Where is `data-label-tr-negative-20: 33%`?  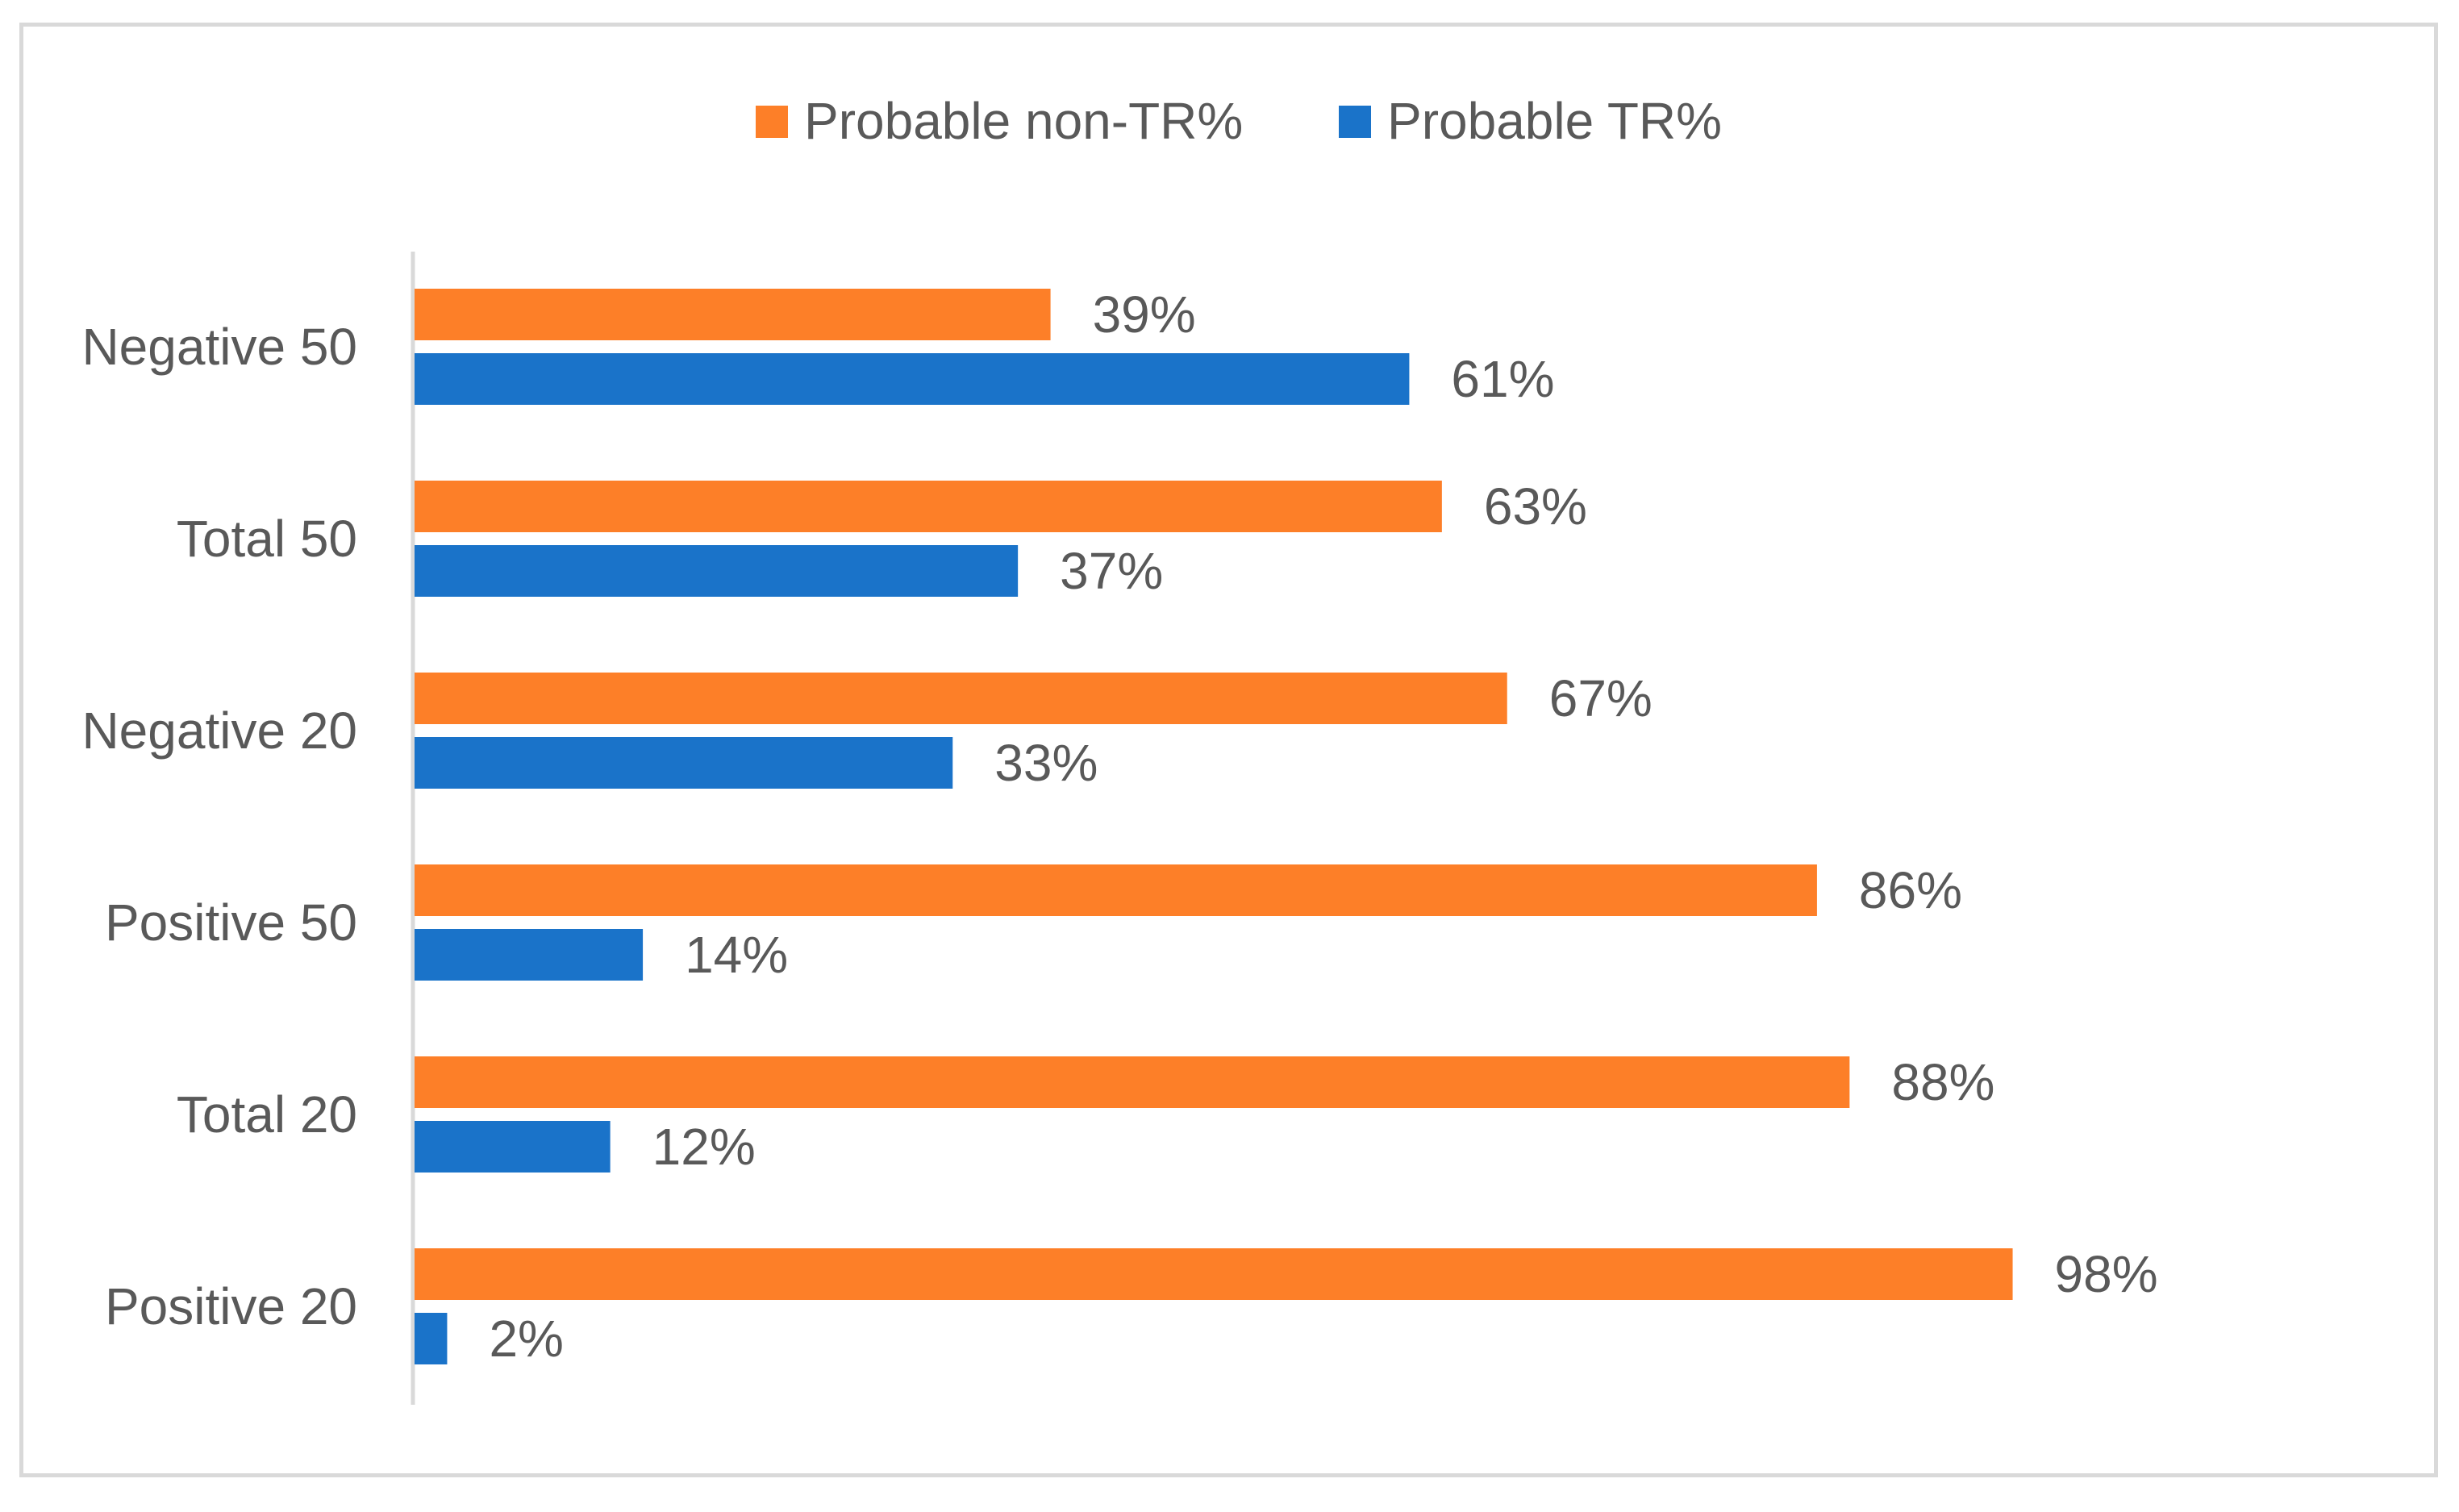
data-label-tr-negative-20: 33% is located at coordinates (1046, 763).